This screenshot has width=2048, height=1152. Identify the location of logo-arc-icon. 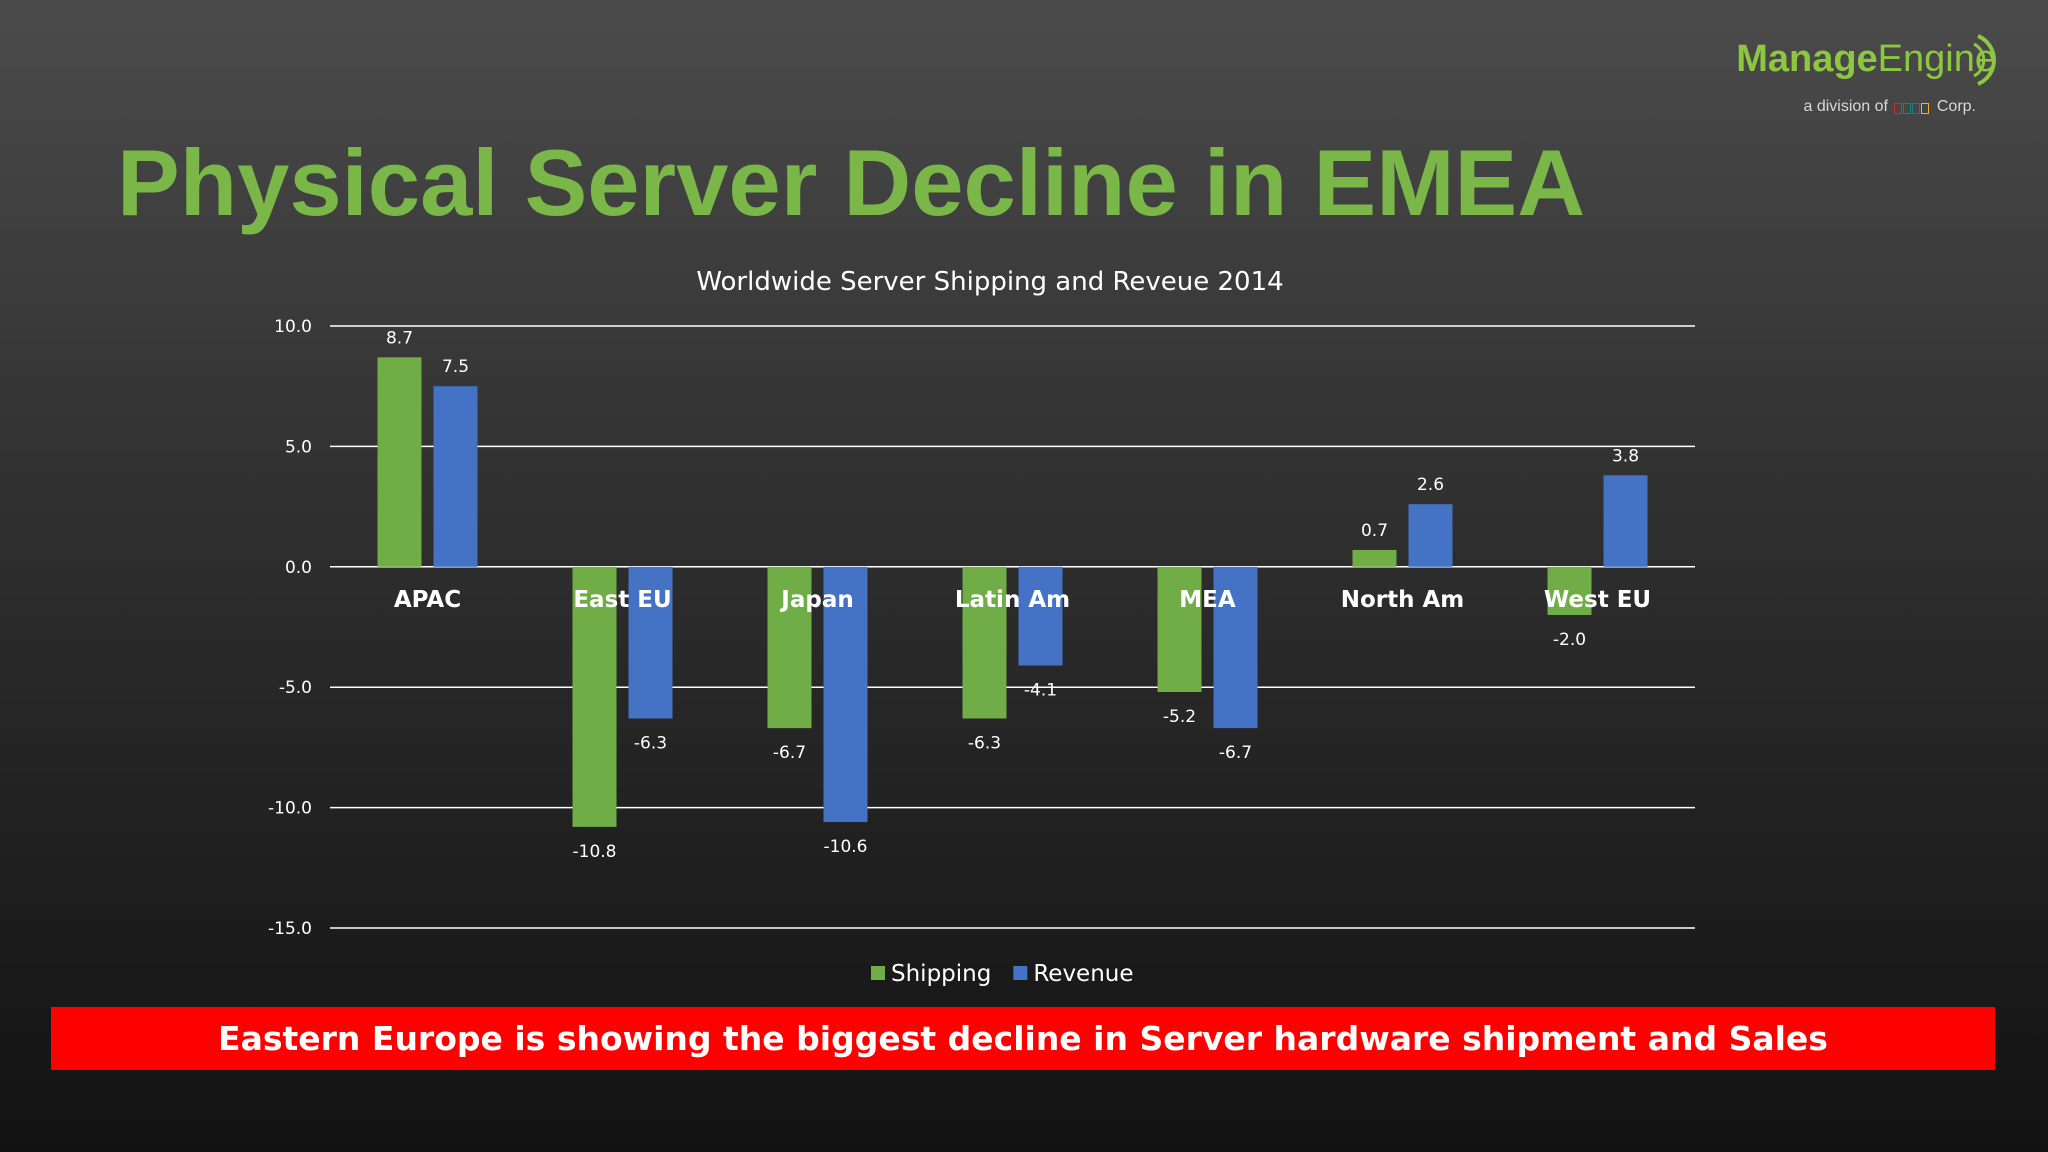
(1984, 60).